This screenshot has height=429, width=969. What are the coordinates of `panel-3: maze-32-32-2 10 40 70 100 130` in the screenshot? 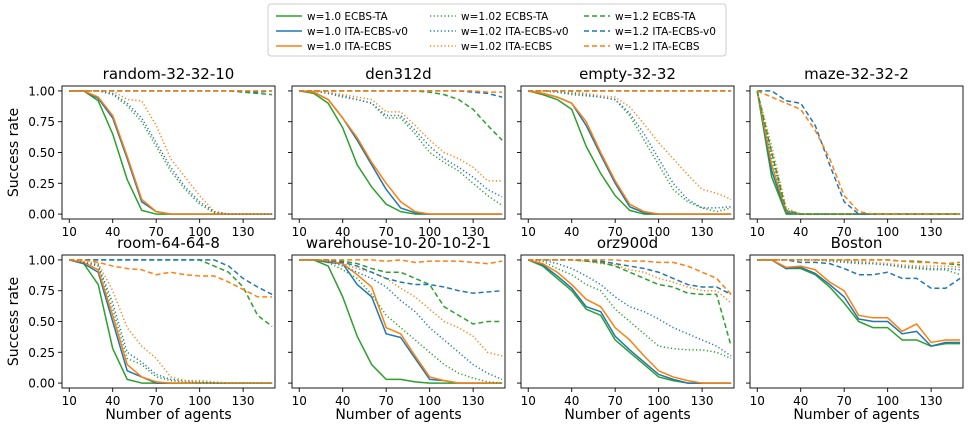 It's located at (855, 152).